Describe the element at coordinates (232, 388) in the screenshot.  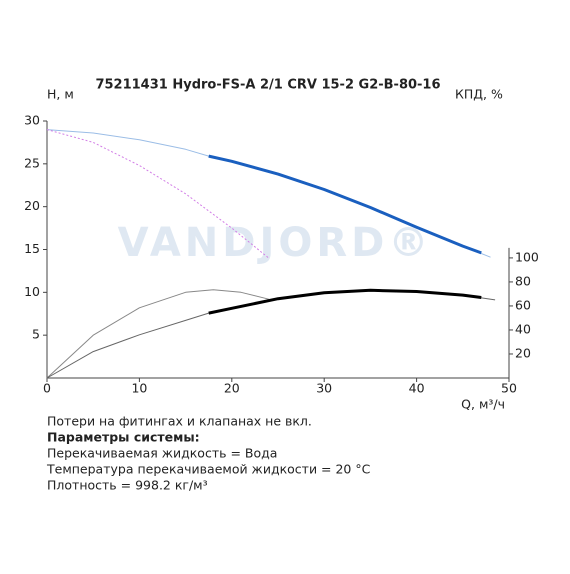
I see `x-tick-label: 20` at that location.